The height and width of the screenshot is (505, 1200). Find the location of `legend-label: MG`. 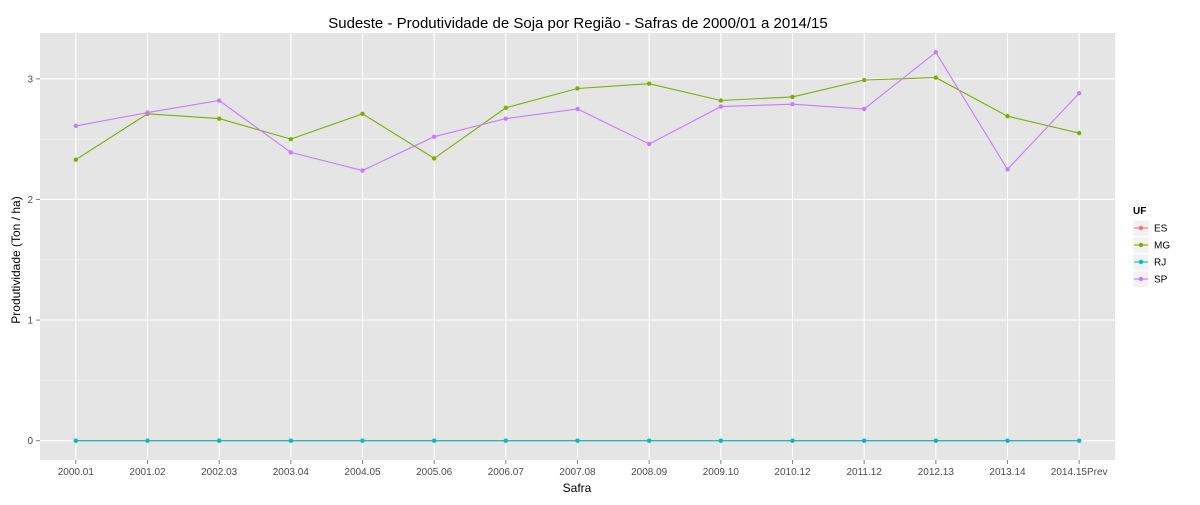

legend-label: MG is located at coordinates (1162, 246).